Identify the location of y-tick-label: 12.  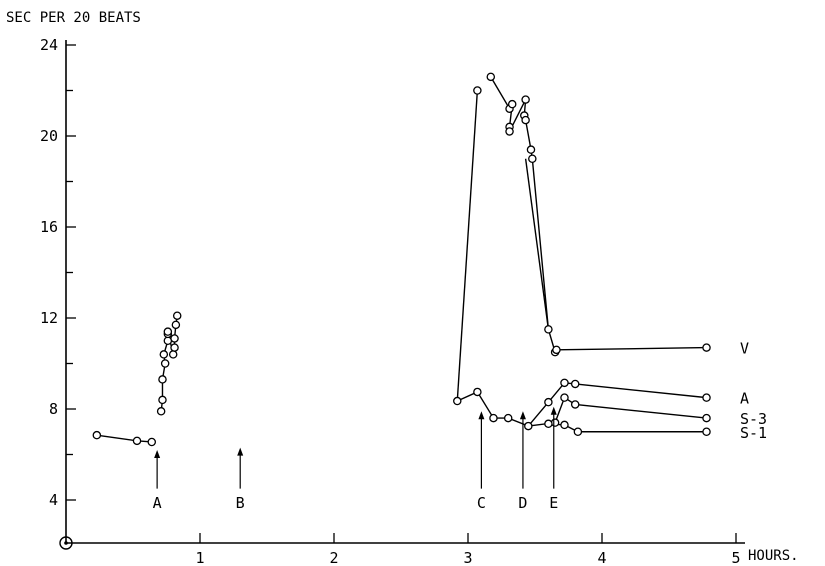
(49, 318).